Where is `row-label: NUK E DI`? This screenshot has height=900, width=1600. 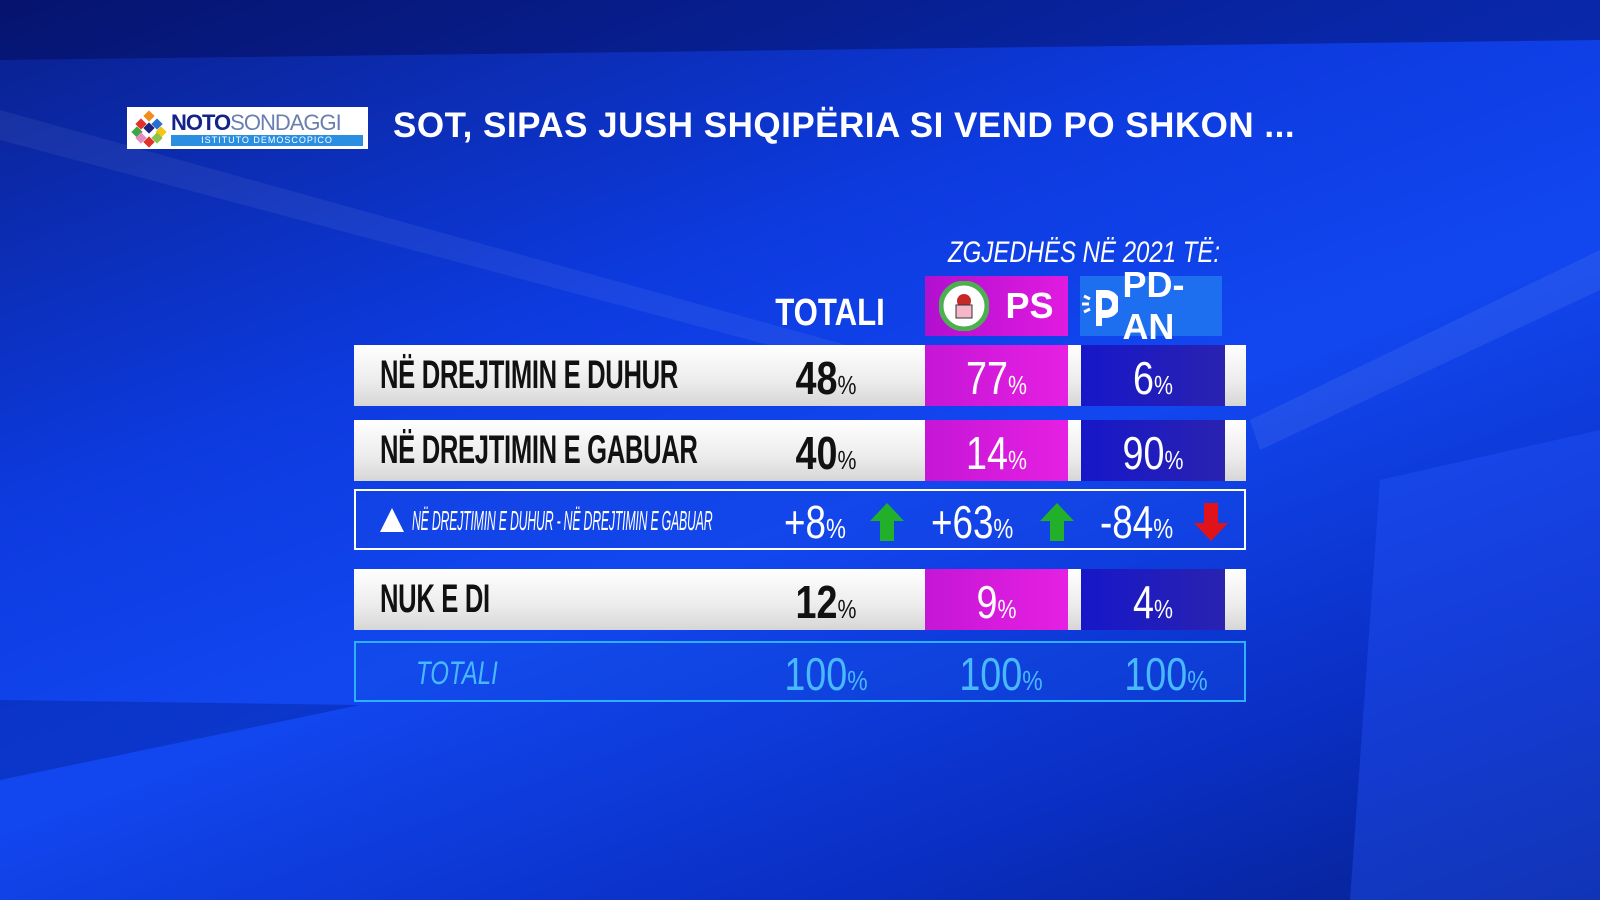
row-label: NUK E DI is located at coordinates (435, 599).